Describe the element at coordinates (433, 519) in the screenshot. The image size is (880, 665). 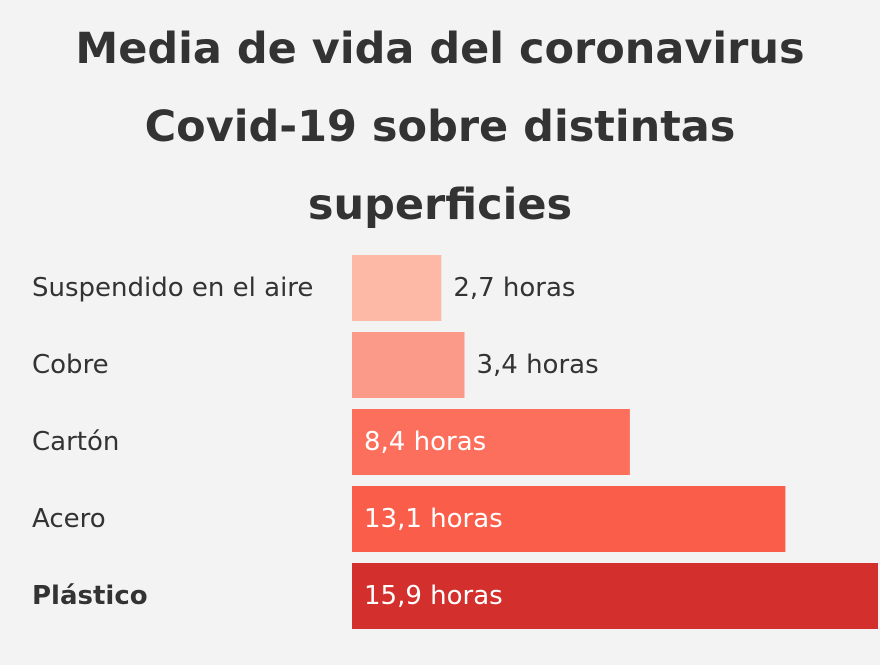
I see `value-label: 13,1 horas` at that location.